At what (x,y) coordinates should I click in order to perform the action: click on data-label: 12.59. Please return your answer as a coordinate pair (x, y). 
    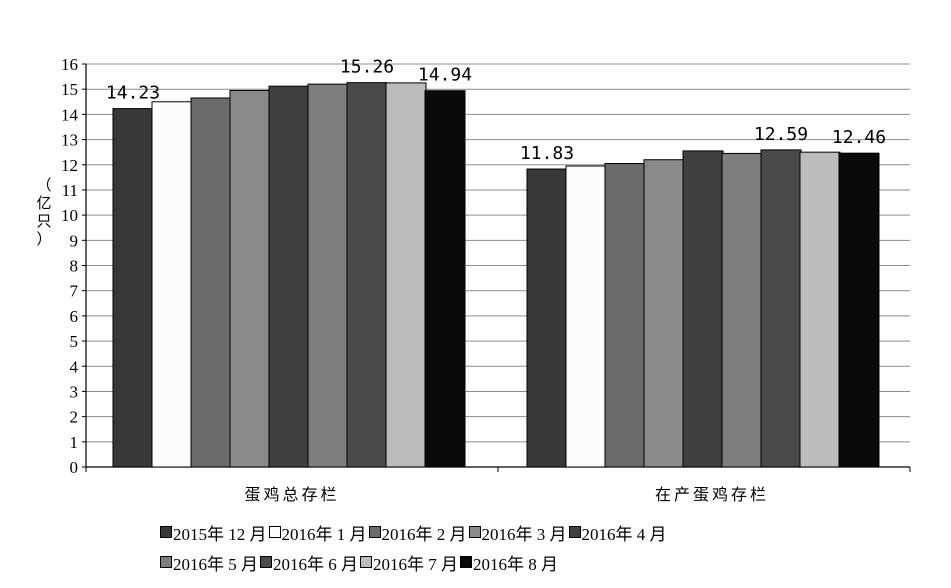
    Looking at the image, I should click on (781, 134).